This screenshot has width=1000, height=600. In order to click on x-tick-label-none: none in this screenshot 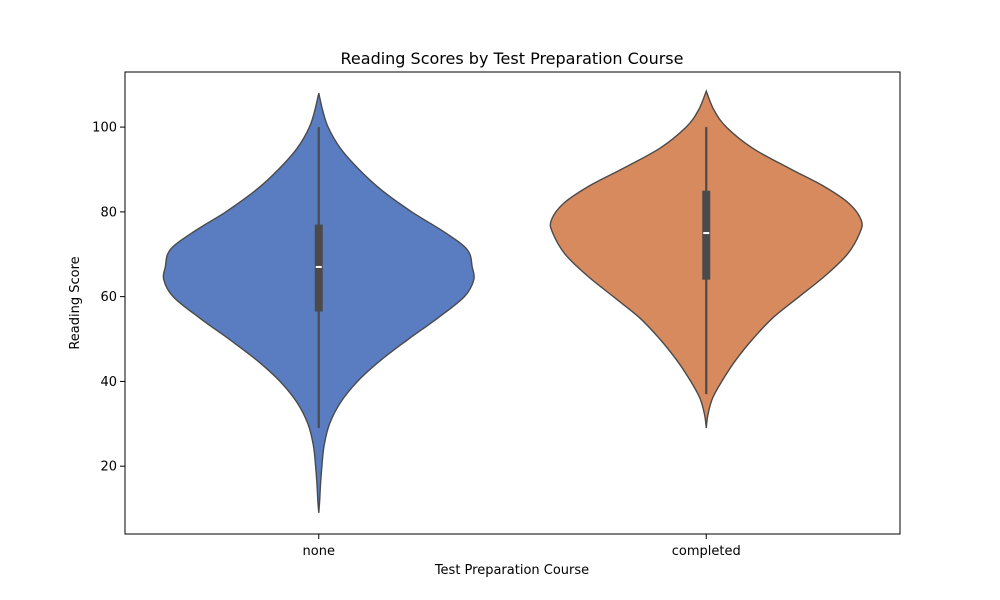, I will do `click(319, 551)`.